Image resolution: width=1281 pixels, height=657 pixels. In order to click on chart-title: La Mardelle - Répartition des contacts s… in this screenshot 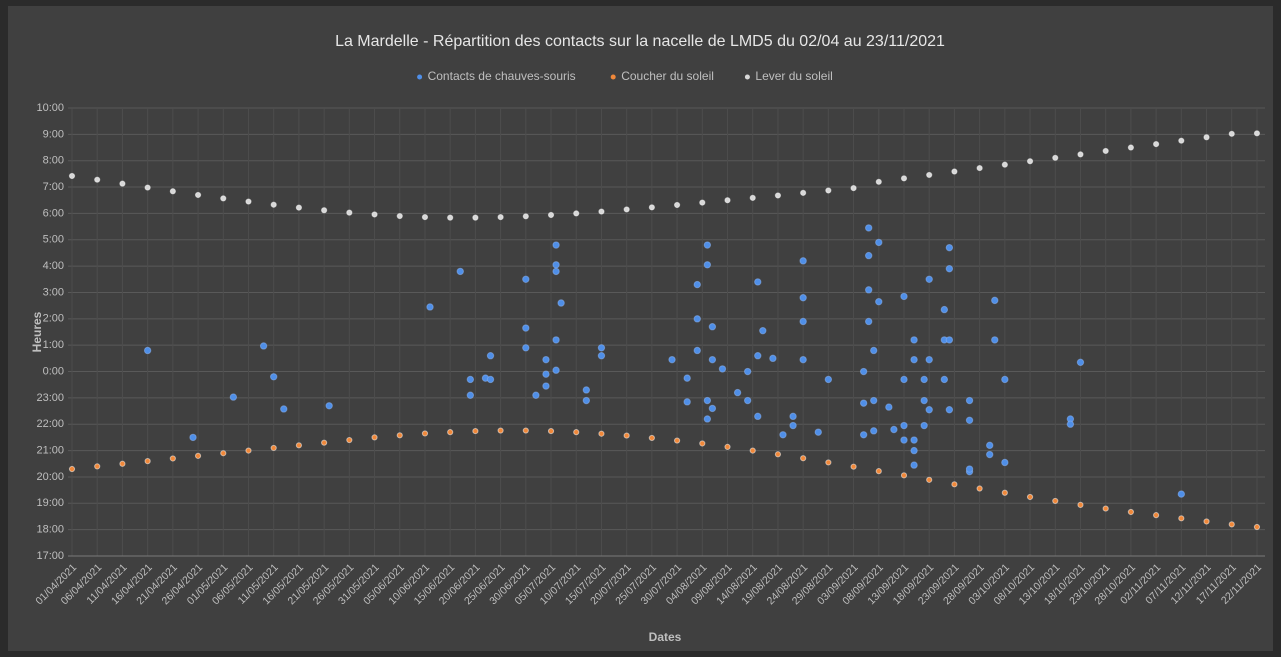, I will do `click(640, 41)`.